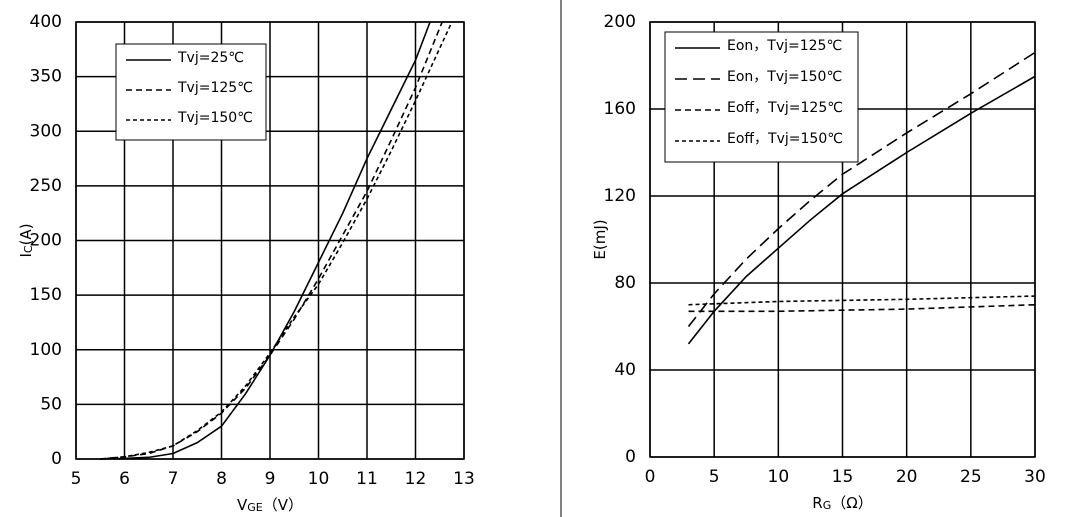 This screenshot has width=1086, height=517. What do you see at coordinates (620, 109) in the screenshot?
I see `y-tick-label: 160` at bounding box center [620, 109].